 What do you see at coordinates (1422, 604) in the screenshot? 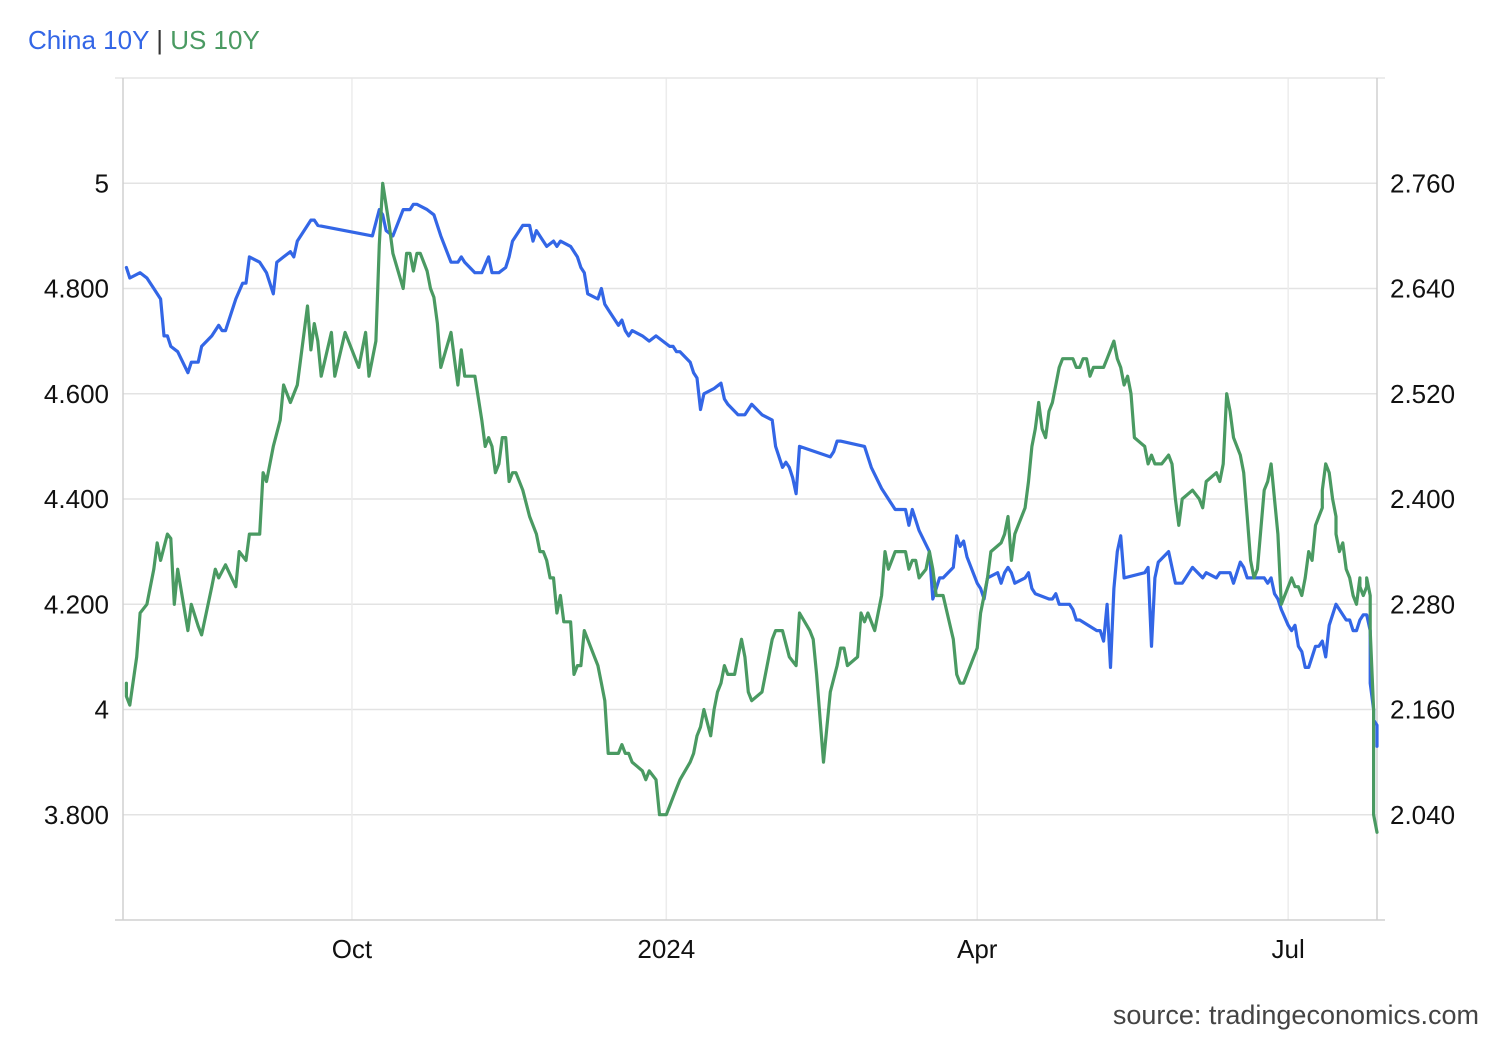
I see `y-right-tick-label: 2.280` at bounding box center [1422, 604].